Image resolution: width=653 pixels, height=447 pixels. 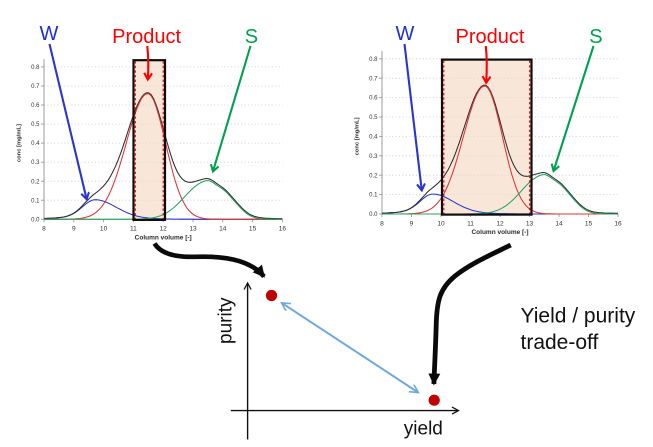 What do you see at coordinates (226, 320) in the screenshot?
I see `svg-text: purity` at bounding box center [226, 320].